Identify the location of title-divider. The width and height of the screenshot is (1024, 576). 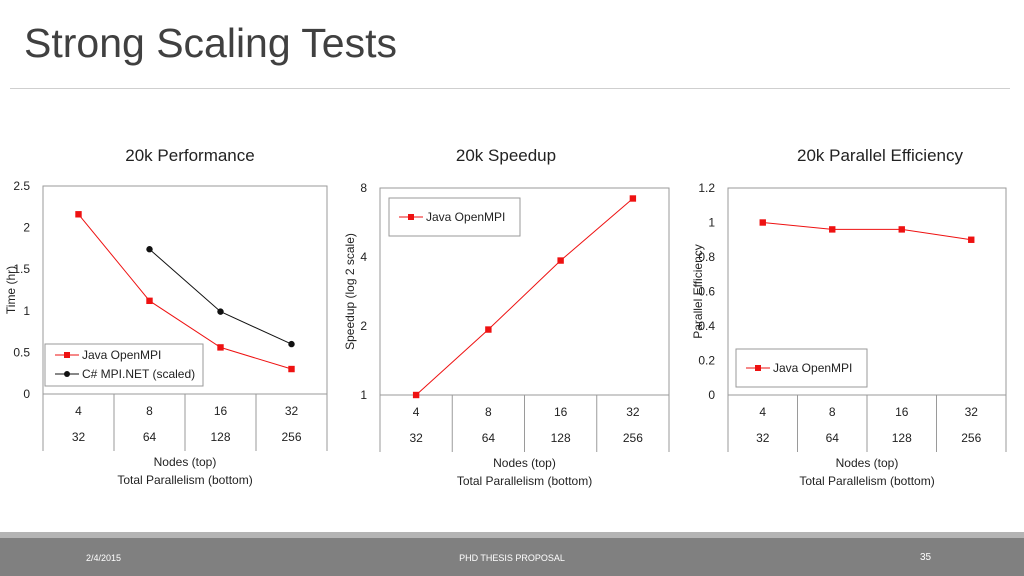
(510, 88).